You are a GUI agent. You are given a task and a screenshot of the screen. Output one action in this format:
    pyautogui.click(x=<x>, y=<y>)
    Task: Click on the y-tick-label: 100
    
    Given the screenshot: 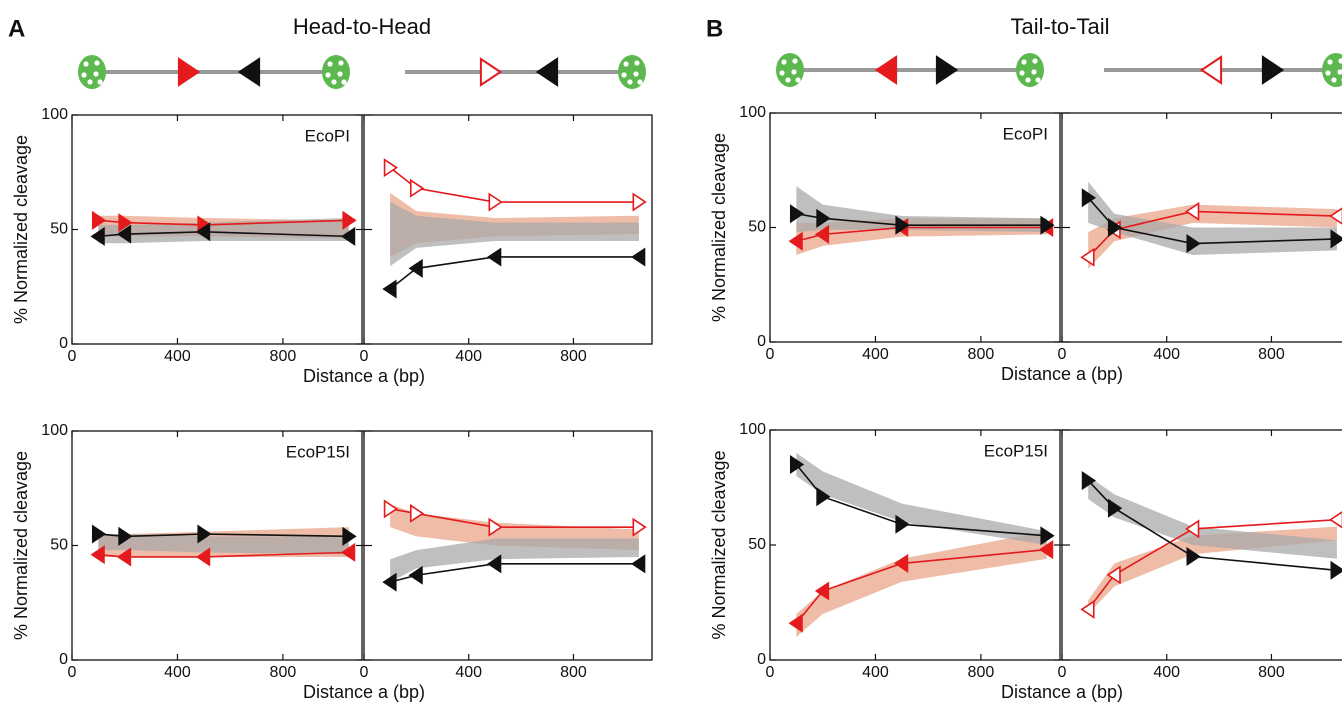 What is the action you would take?
    pyautogui.click(x=54, y=114)
    